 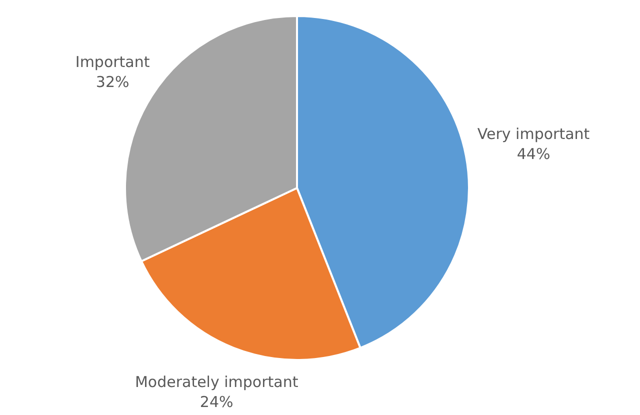 I want to click on data-label: 32%, so click(x=113, y=81).